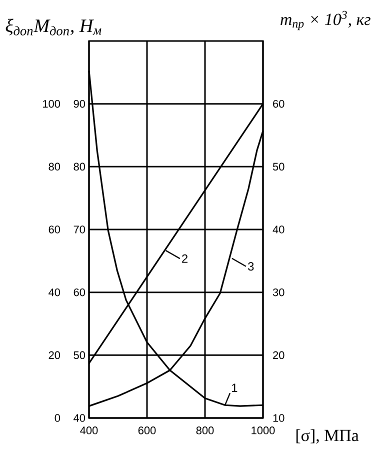  What do you see at coordinates (51, 104) in the screenshot?
I see `y-tick-label: 100` at bounding box center [51, 104].